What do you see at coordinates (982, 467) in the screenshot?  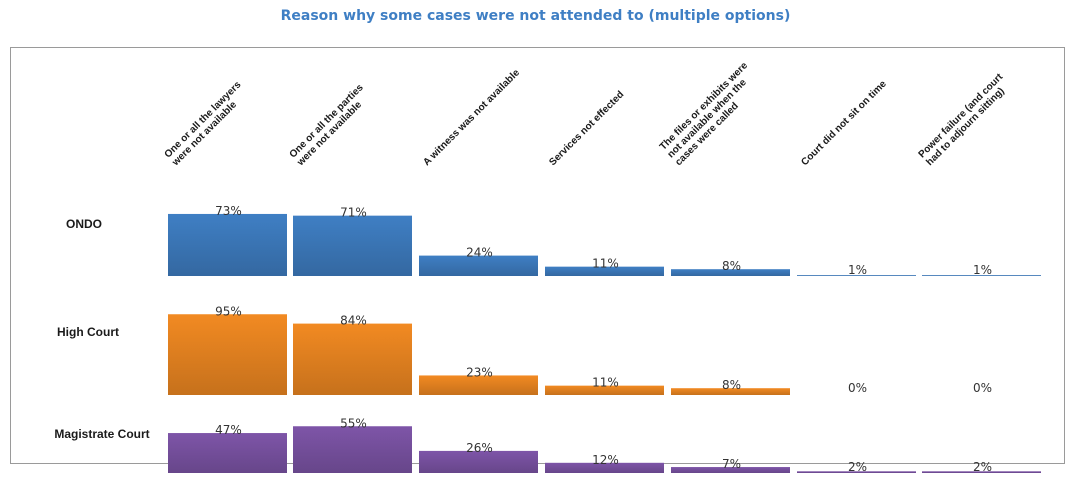 I see `data-label-3-7: 2%` at bounding box center [982, 467].